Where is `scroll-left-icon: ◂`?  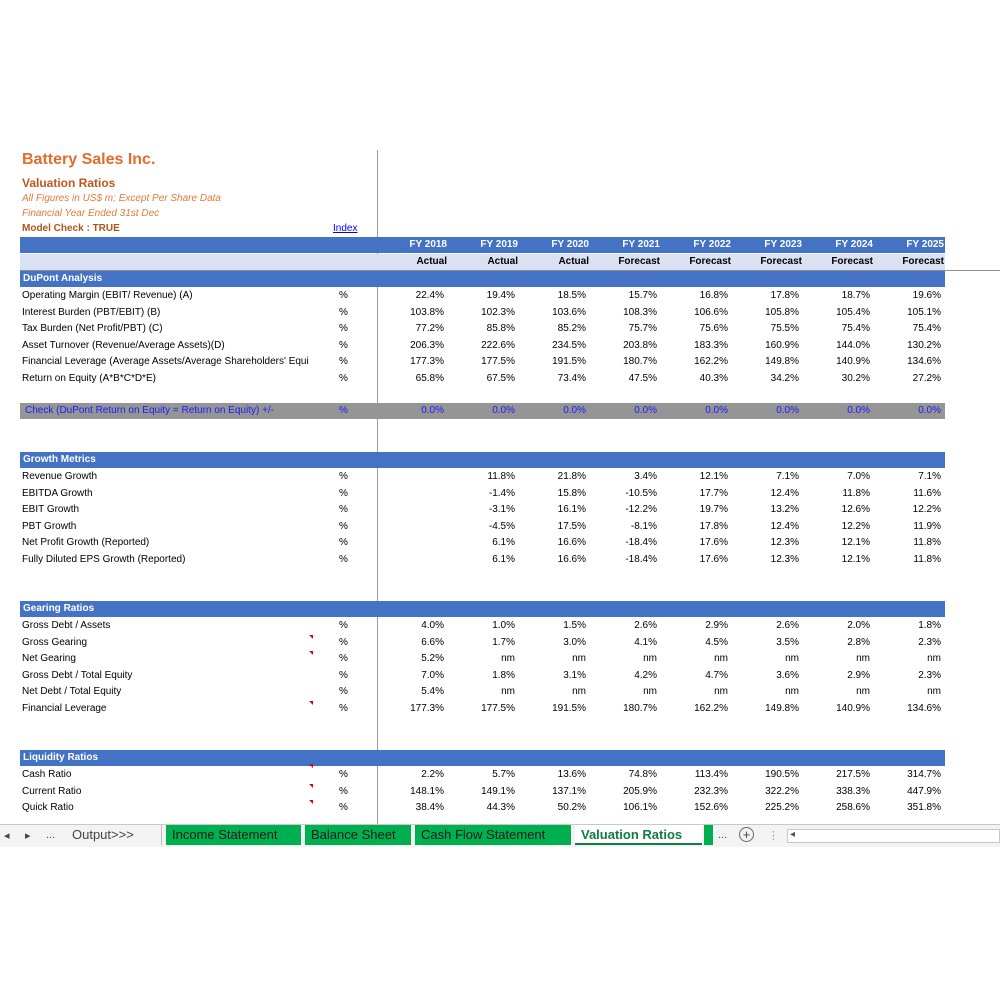
scroll-left-icon: ◂ is located at coordinates (793, 834).